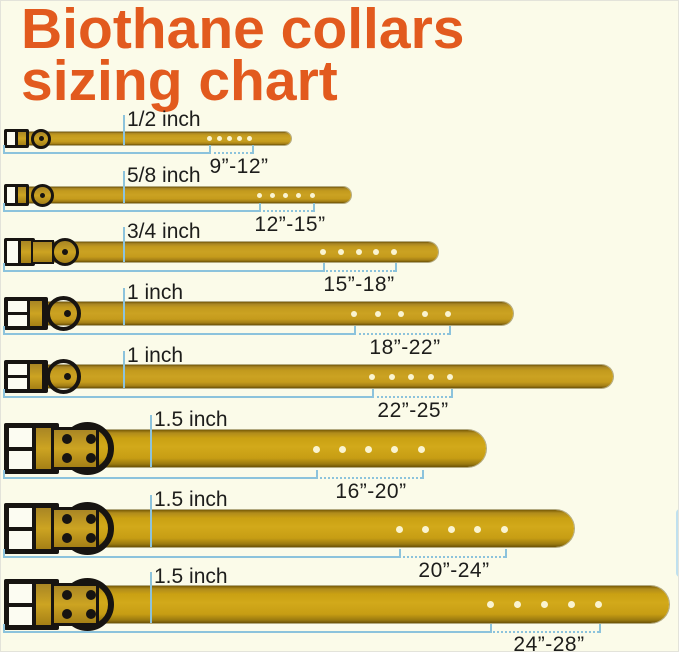 Image resolution: width=679 pixels, height=652 pixels. I want to click on width-label: 5/8 inch, so click(164, 175).